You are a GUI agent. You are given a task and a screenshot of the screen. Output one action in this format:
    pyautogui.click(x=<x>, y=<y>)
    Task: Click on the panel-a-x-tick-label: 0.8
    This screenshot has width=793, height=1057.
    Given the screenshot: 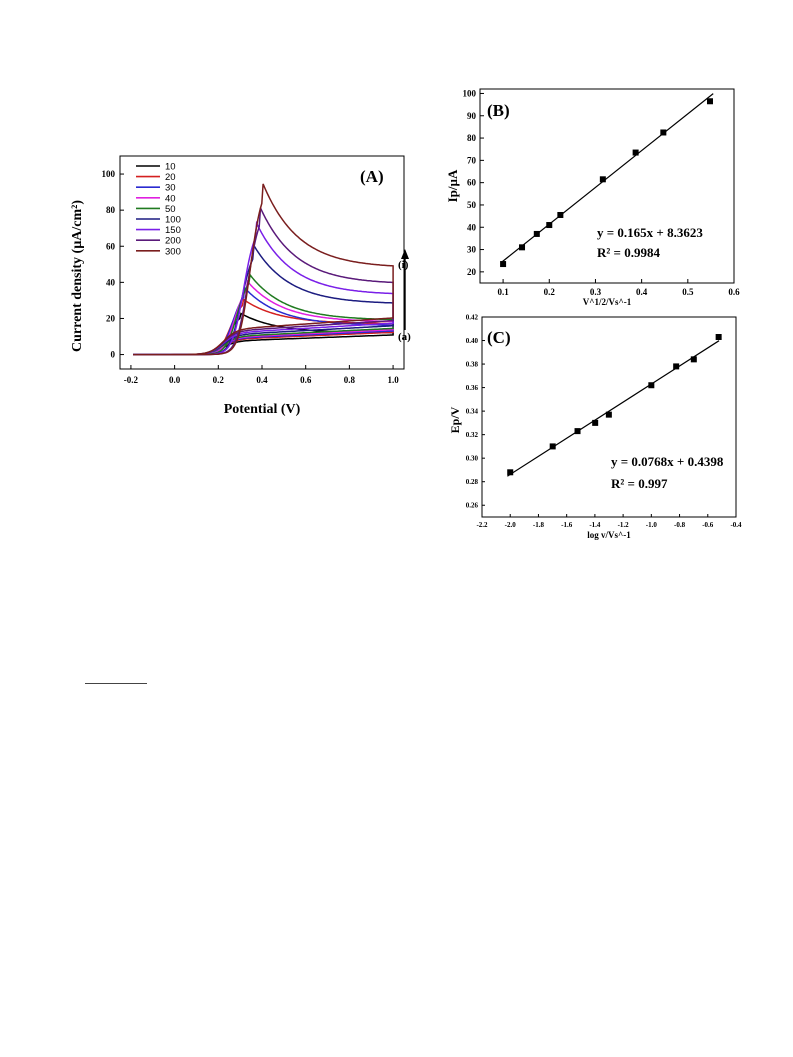 What is the action you would take?
    pyautogui.click(x=350, y=380)
    